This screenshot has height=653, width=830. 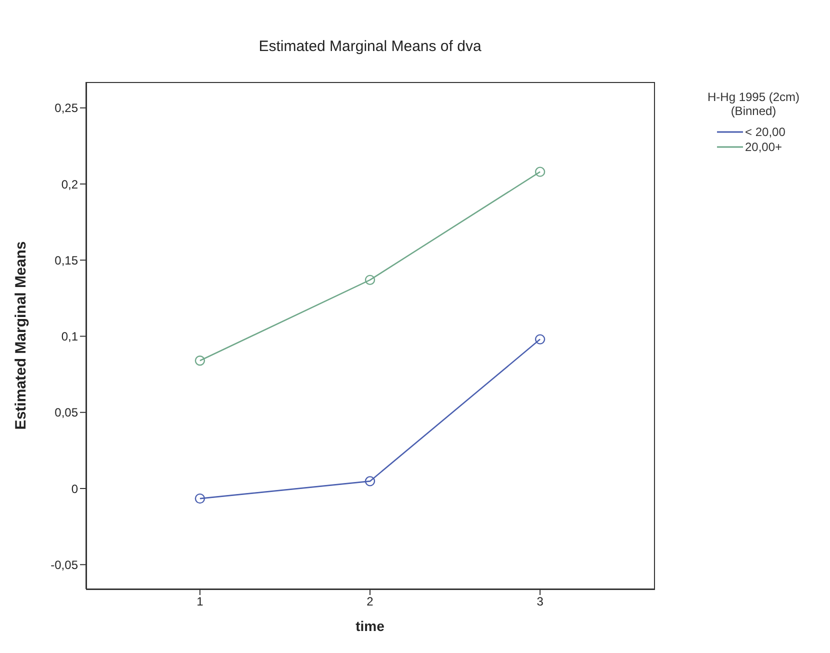 What do you see at coordinates (66, 108) in the screenshot?
I see `y-tick-label: 0,25` at bounding box center [66, 108].